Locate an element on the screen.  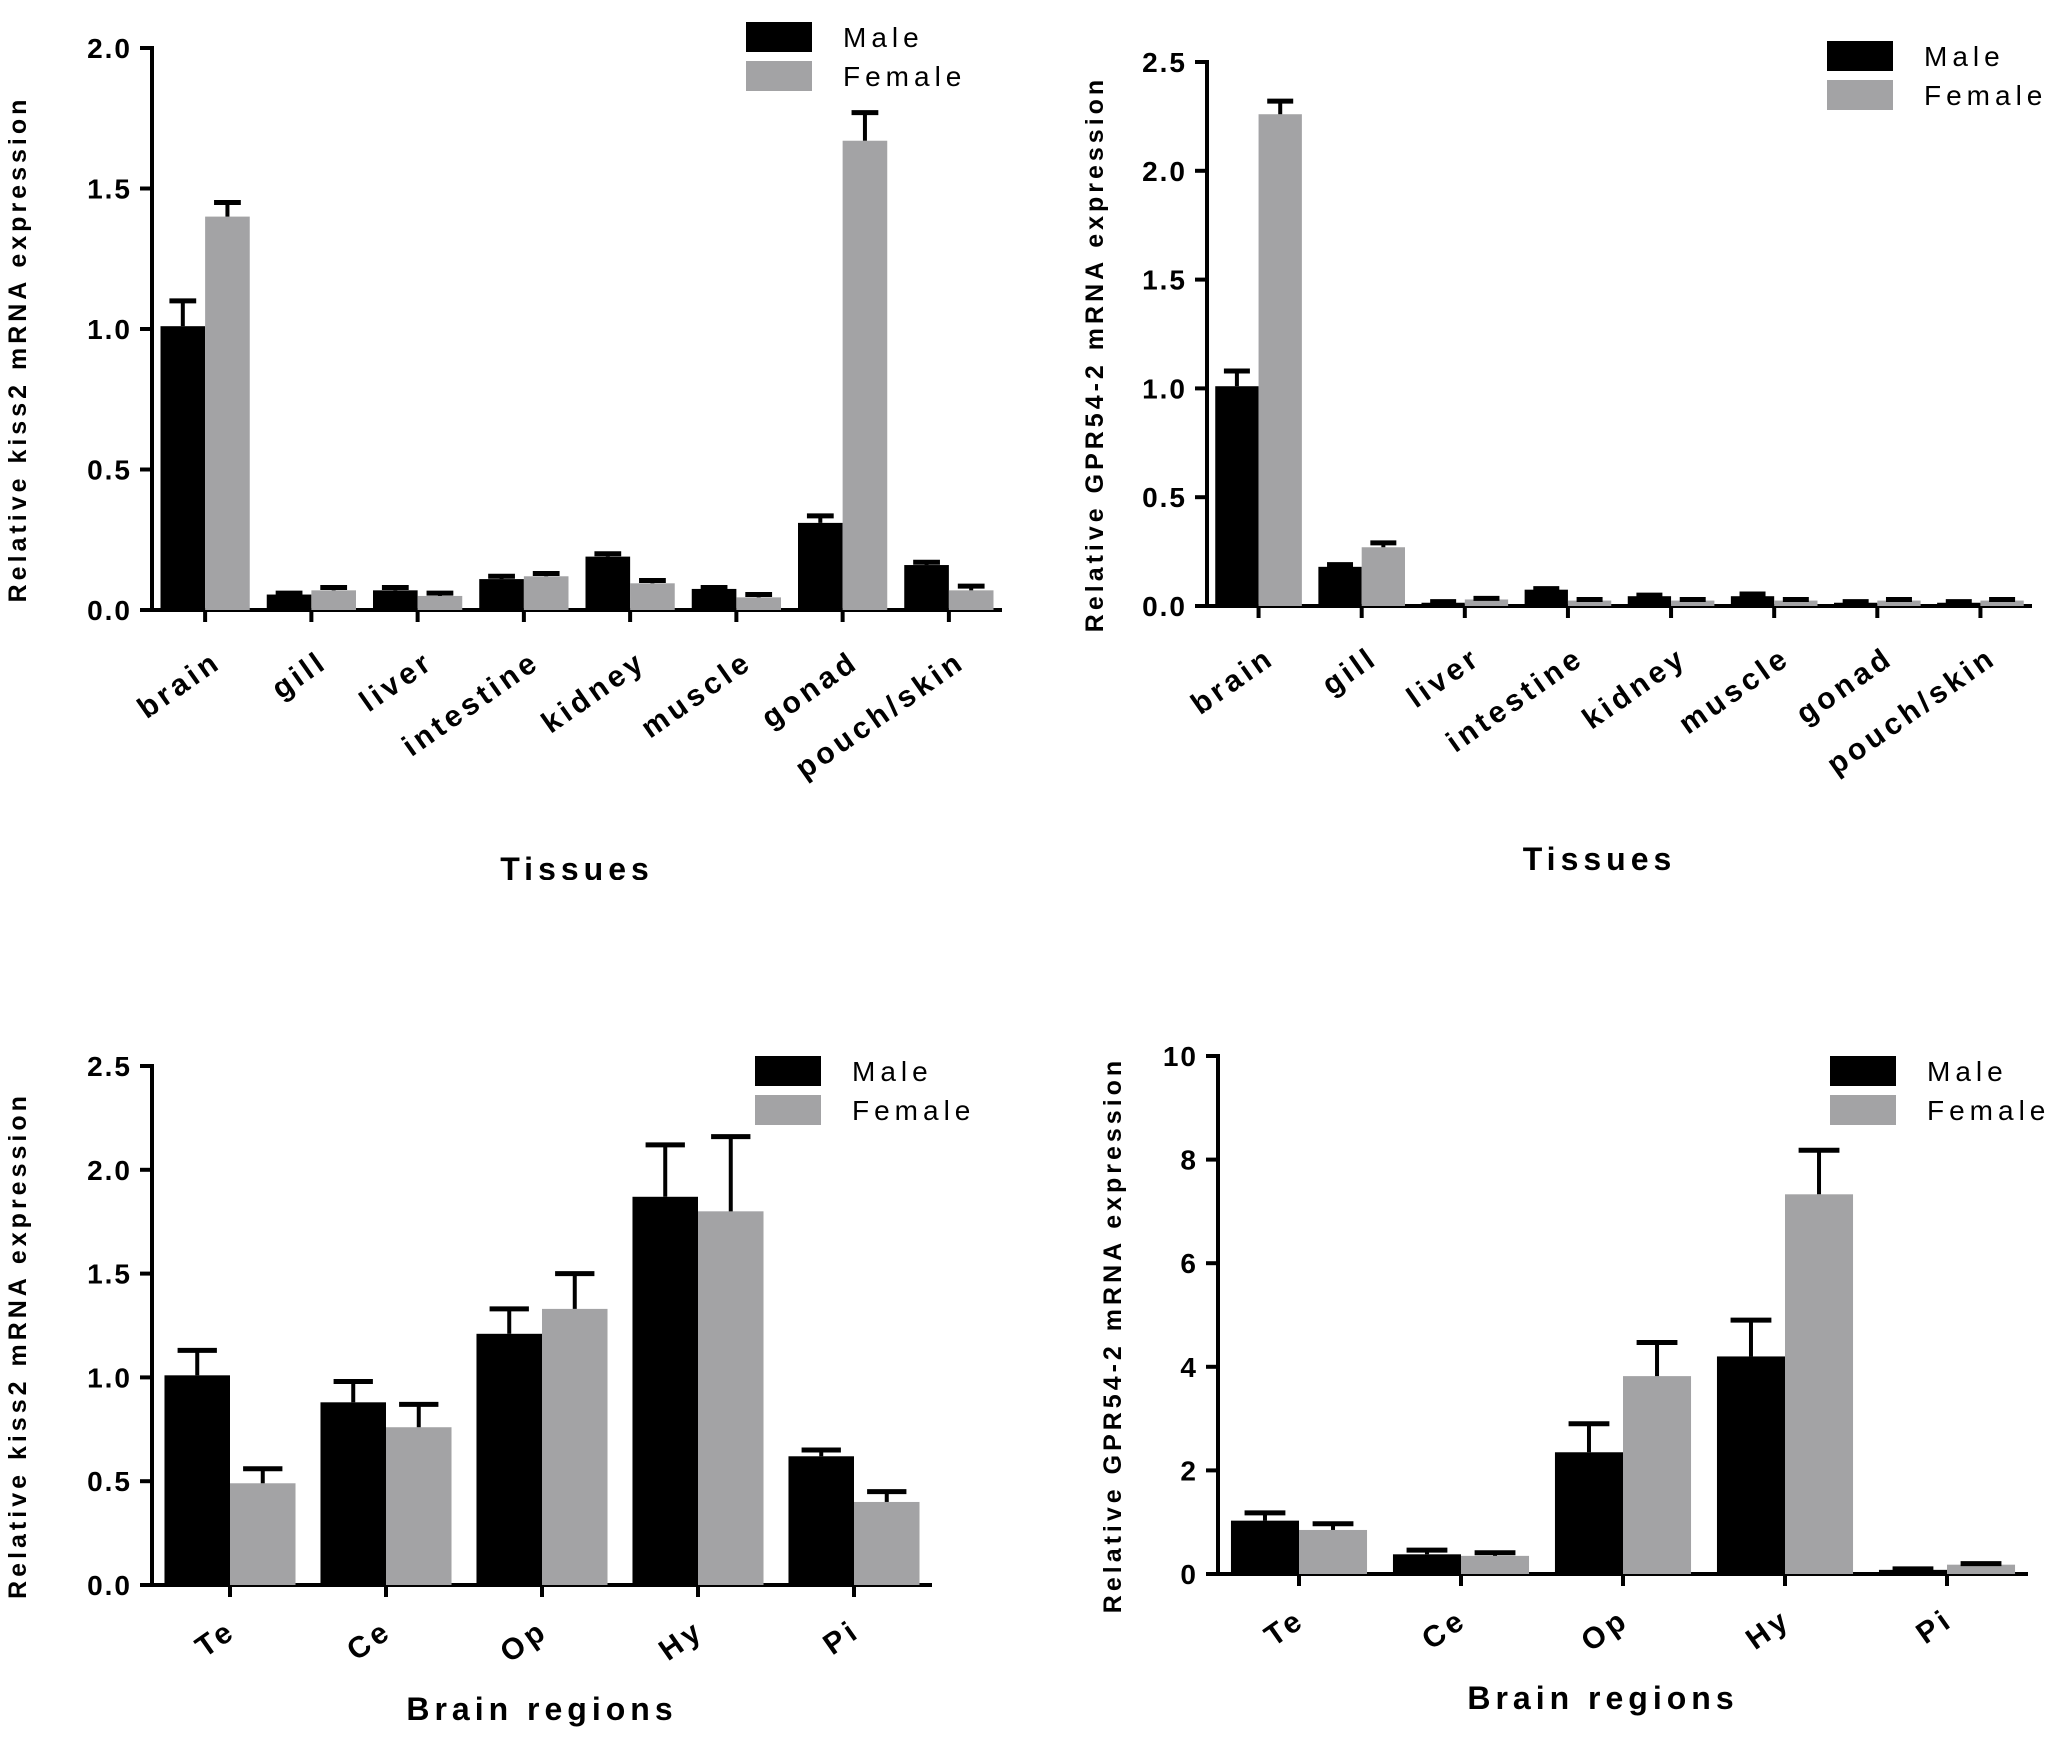
bar-male-te is located at coordinates (197, 1480).